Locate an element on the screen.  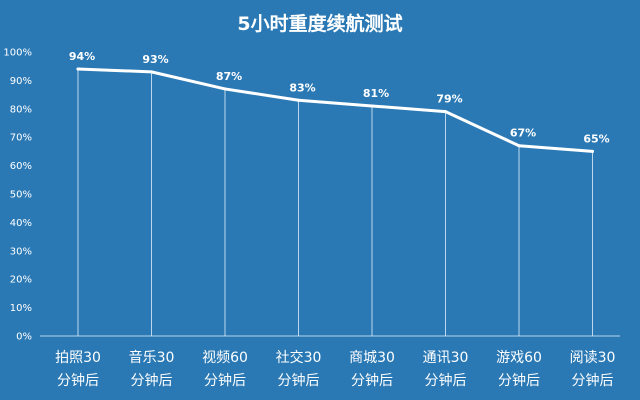
x-tick-label: 社交30 is located at coordinates (299, 357).